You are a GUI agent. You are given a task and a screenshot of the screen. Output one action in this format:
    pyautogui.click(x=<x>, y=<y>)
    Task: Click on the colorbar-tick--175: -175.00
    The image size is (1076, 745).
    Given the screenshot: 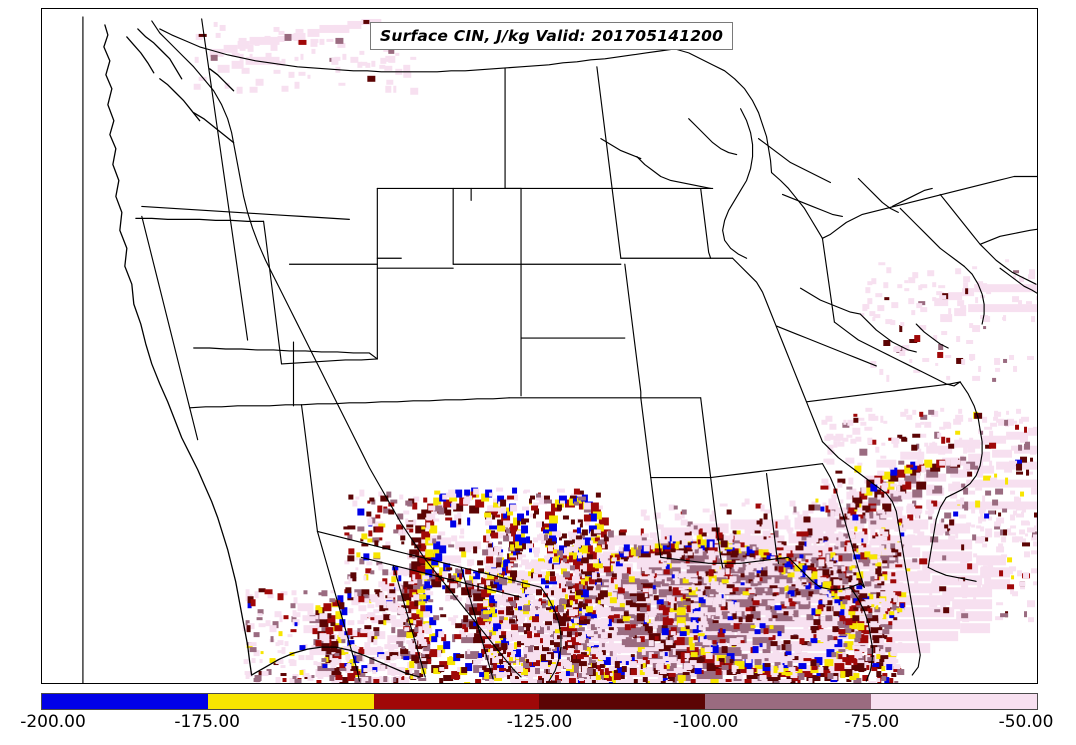 What is the action you would take?
    pyautogui.click(x=207, y=722)
    